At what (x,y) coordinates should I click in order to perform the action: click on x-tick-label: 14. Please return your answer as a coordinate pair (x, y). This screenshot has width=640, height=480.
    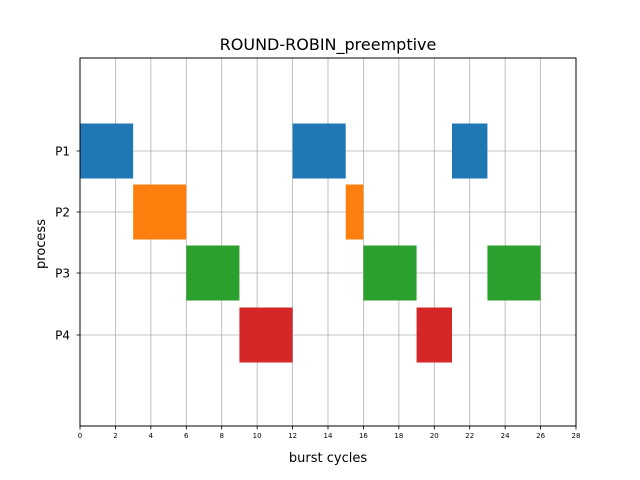
    Looking at the image, I should click on (328, 436).